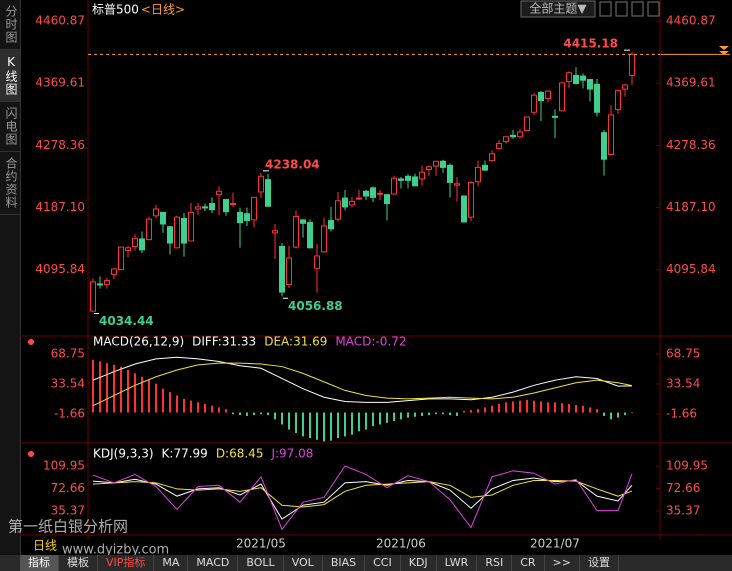  What do you see at coordinates (344, 563) in the screenshot?
I see `tab: BIAS` at bounding box center [344, 563].